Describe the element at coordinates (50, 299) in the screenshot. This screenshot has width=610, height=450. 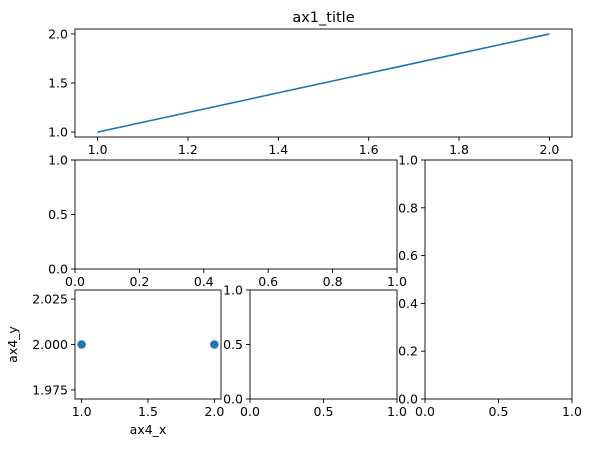
I see `ax4-ytick-label: 2.025` at that location.